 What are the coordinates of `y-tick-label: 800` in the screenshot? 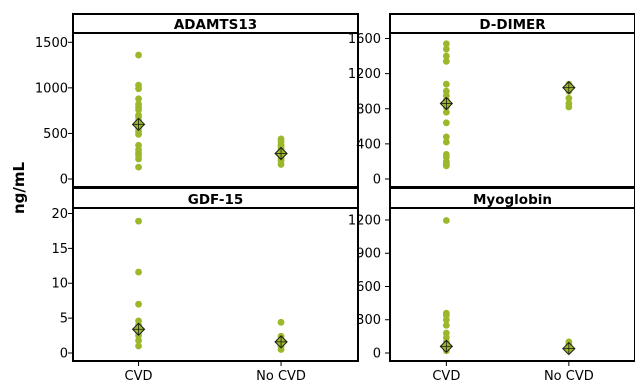 It's located at (368, 109).